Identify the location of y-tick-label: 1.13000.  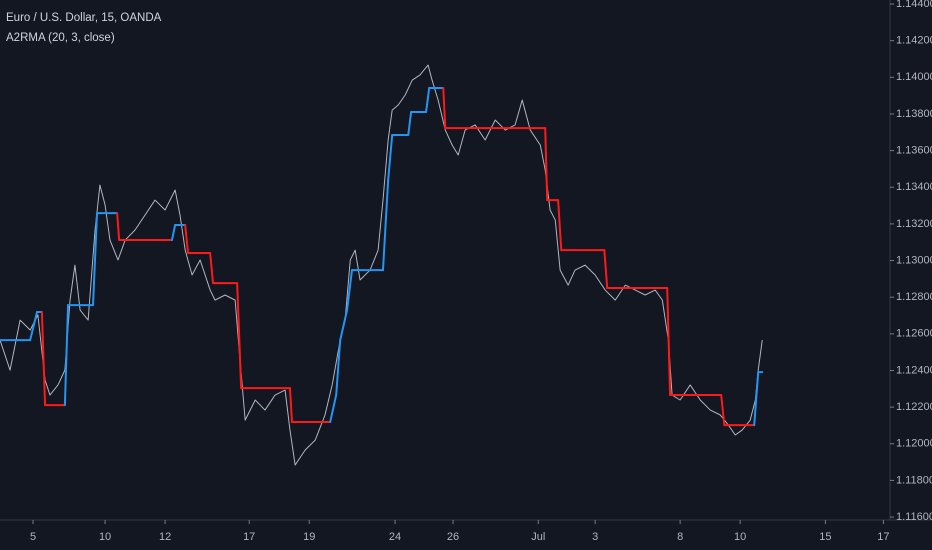
(914, 260).